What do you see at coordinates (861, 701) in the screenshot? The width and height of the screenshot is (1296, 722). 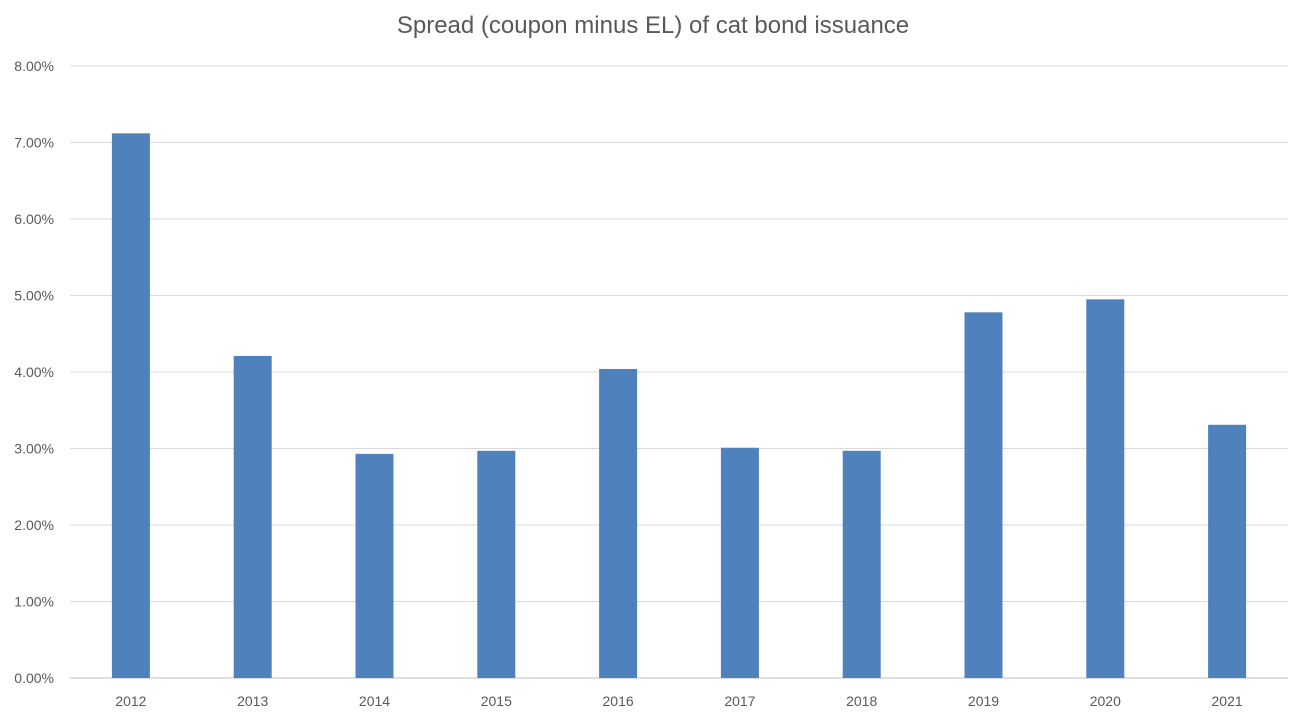 I see `x-tick-label: 2018` at bounding box center [861, 701].